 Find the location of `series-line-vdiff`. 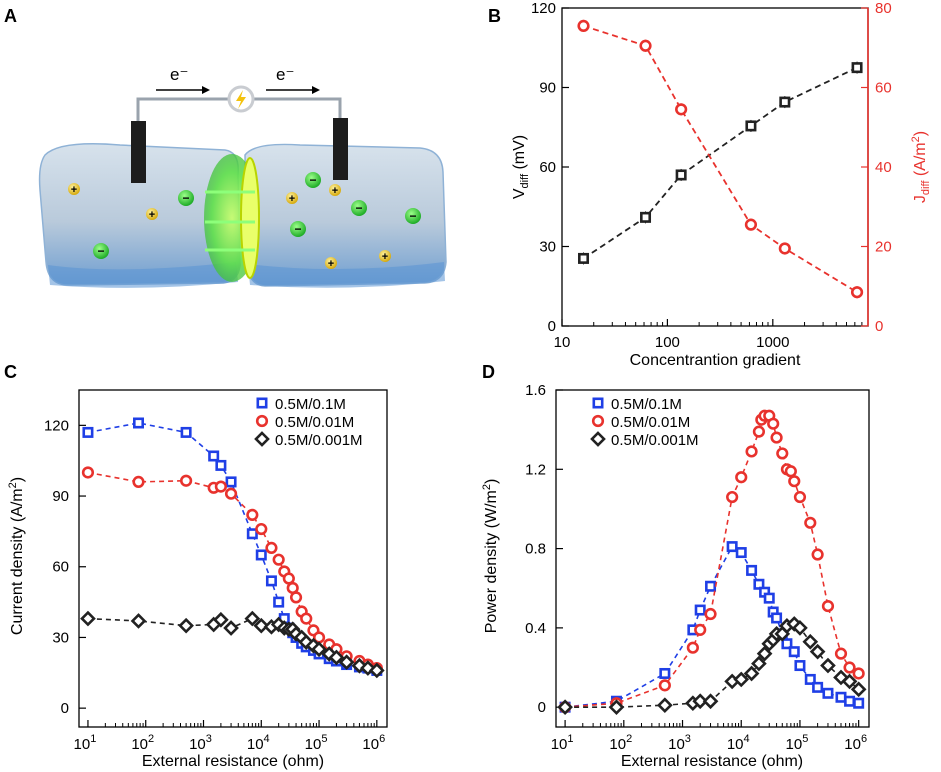

series-line-vdiff is located at coordinates (720, 163).